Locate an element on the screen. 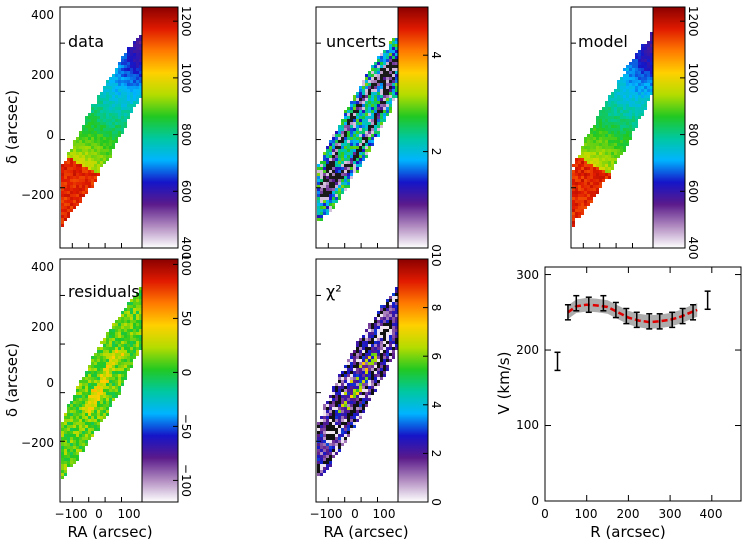  panel-chi2: χ² 0 2 4 6 8 10 −100 0 100 RA (arcsec) is located at coordinates (376, 396).